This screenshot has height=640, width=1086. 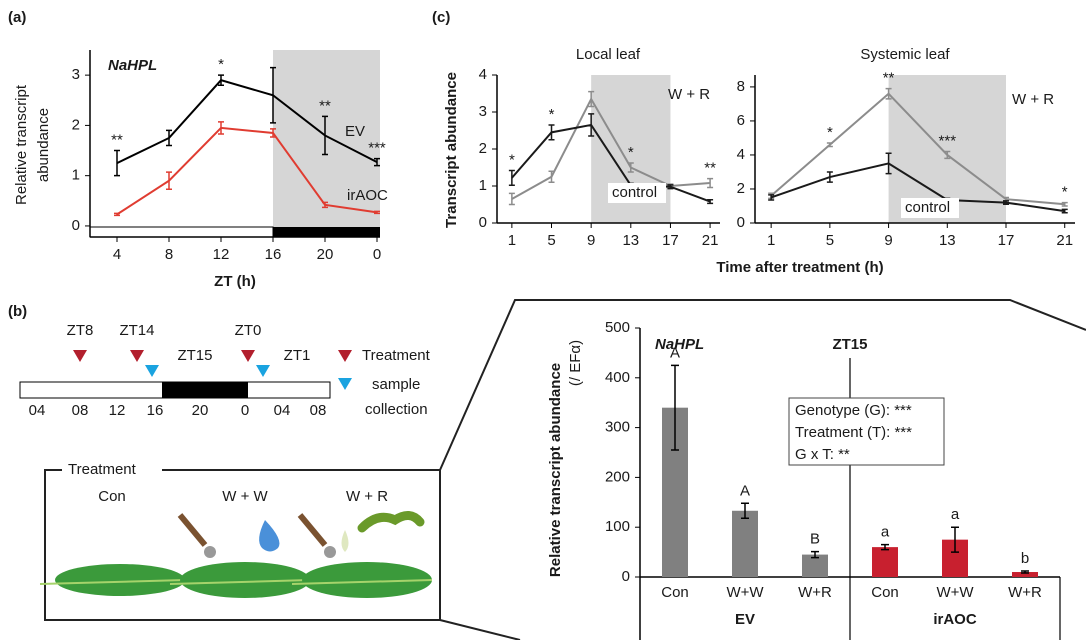 I want to click on tool-wheel, so click(x=210, y=552).